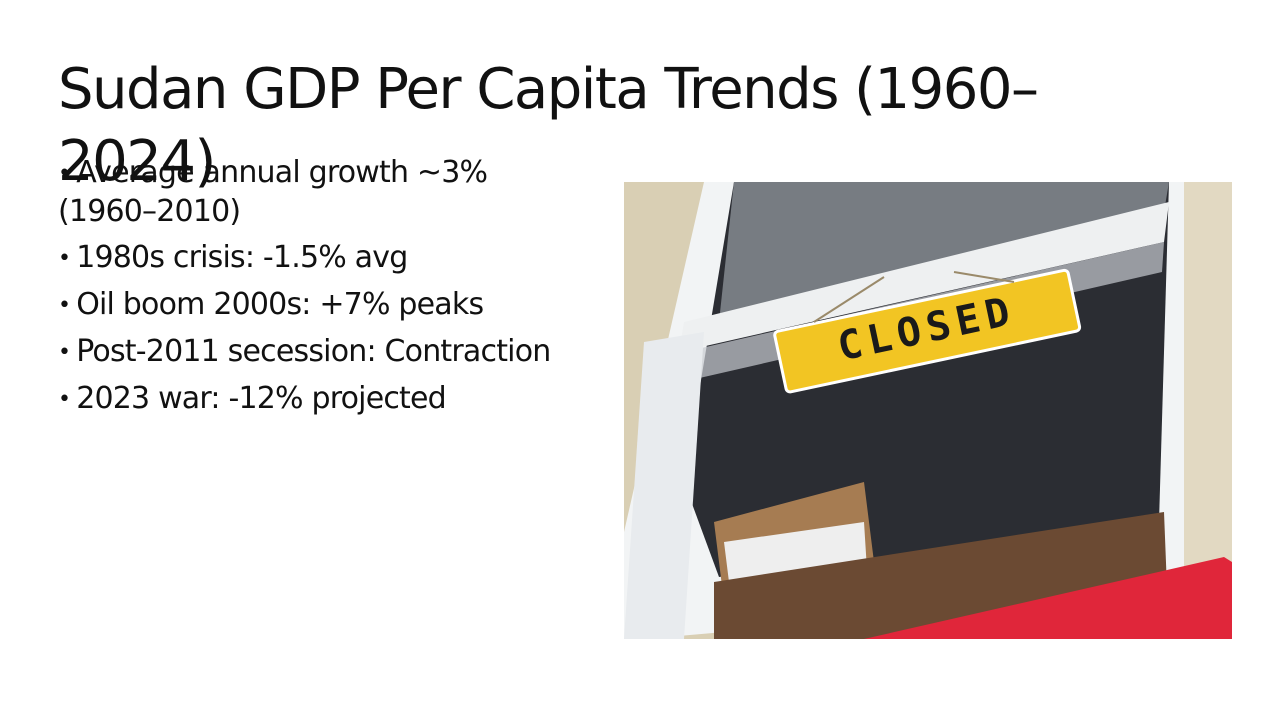 The width and height of the screenshot is (1280, 720). Describe the element at coordinates (308, 305) in the screenshot. I see `bullet: Oil boom 2000s: +7% peaks` at that location.